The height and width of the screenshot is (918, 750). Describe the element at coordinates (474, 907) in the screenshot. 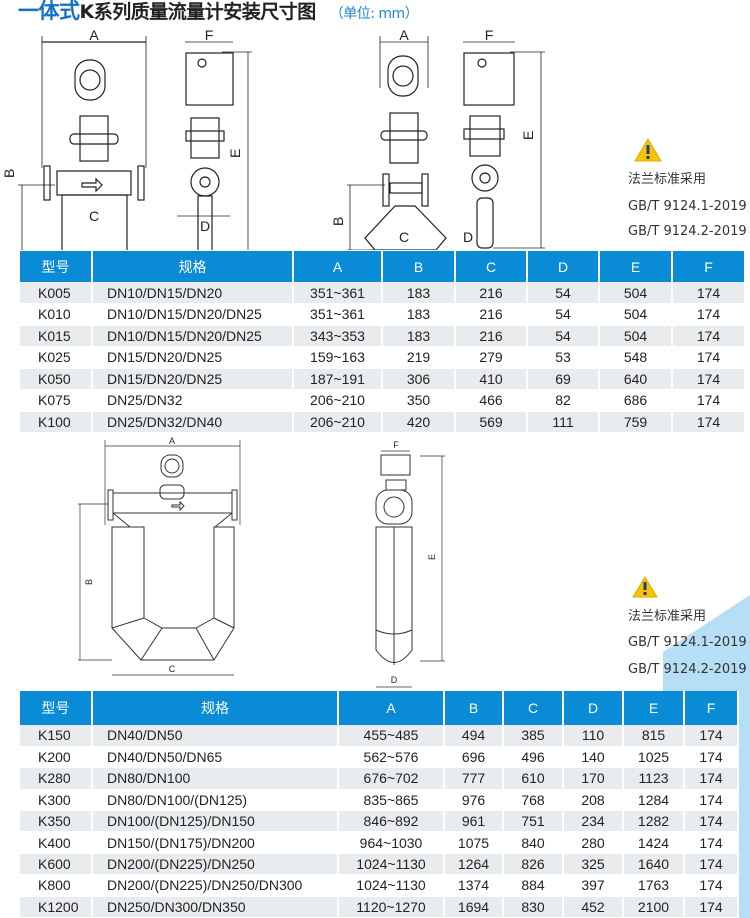

I see `cell-b: 1694` at that location.